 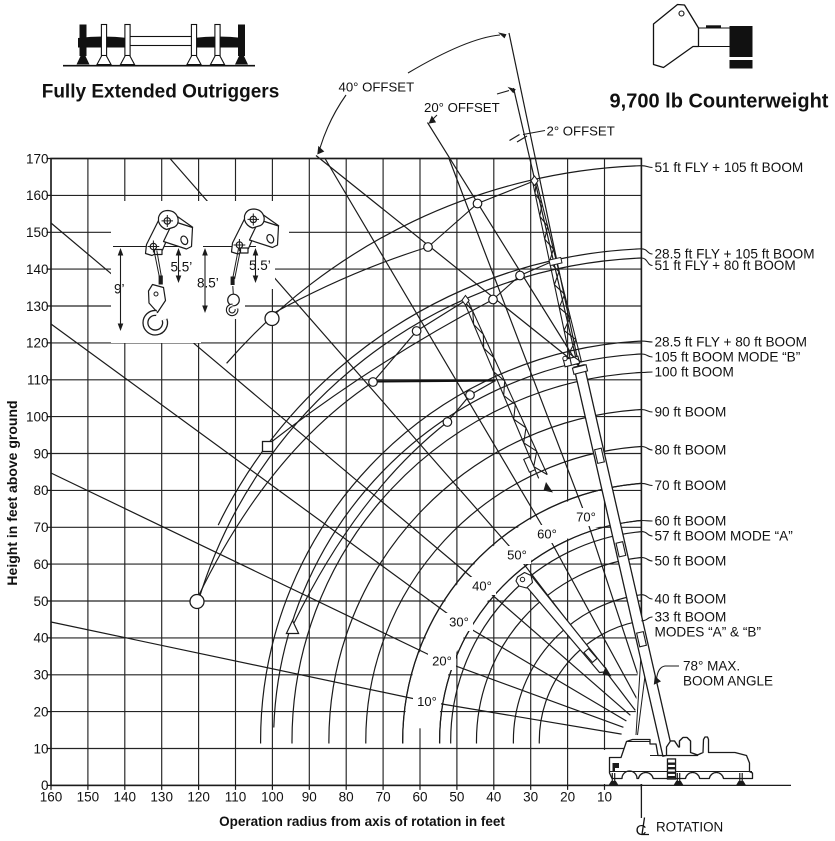 I want to click on svg-text: 50°, so click(x=517, y=555).